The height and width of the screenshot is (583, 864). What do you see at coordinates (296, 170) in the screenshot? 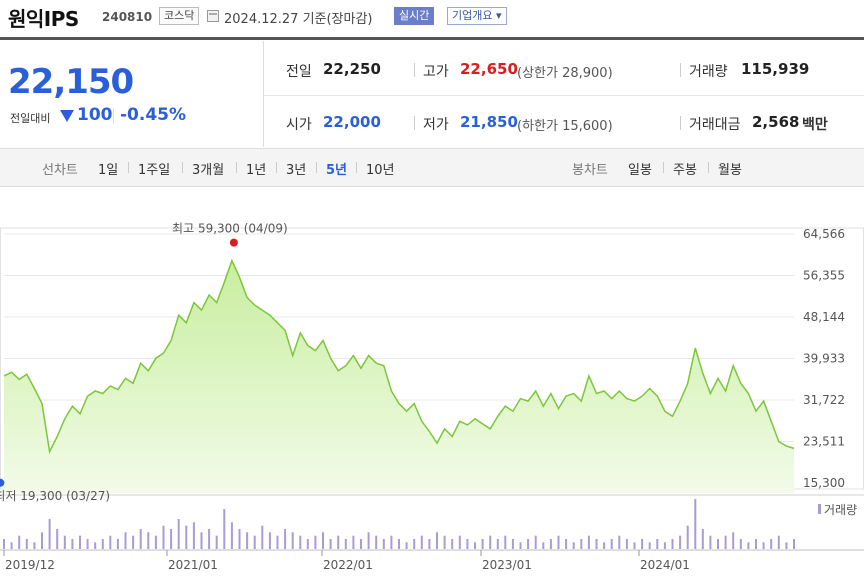
I see `period-3y: 3년` at bounding box center [296, 170].